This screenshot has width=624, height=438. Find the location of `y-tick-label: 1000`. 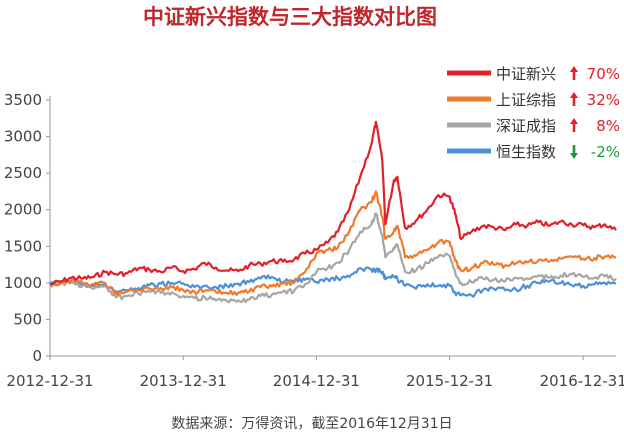

y-tick-label: 1000 is located at coordinates (23, 283).